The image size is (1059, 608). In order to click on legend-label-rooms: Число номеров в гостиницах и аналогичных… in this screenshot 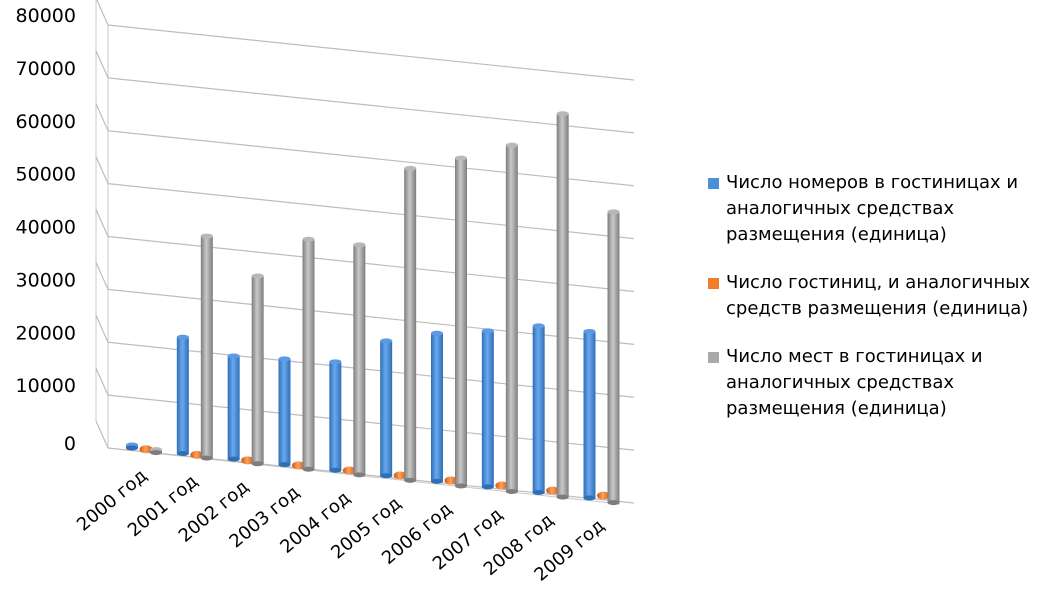, I will do `click(872, 208)`.